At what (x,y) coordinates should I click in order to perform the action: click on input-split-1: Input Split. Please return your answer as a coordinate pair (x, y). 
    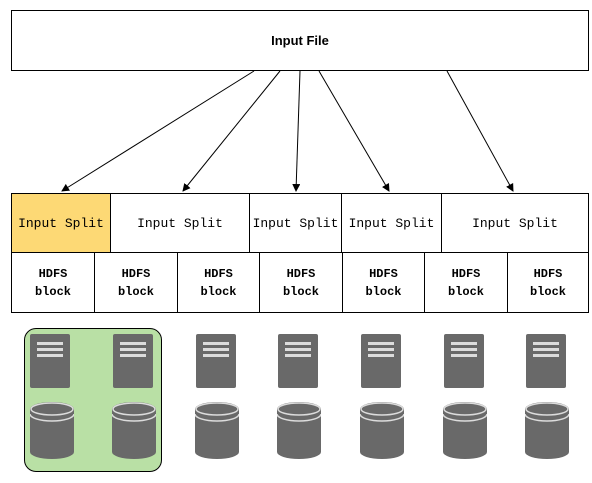
    Looking at the image, I should click on (61, 223).